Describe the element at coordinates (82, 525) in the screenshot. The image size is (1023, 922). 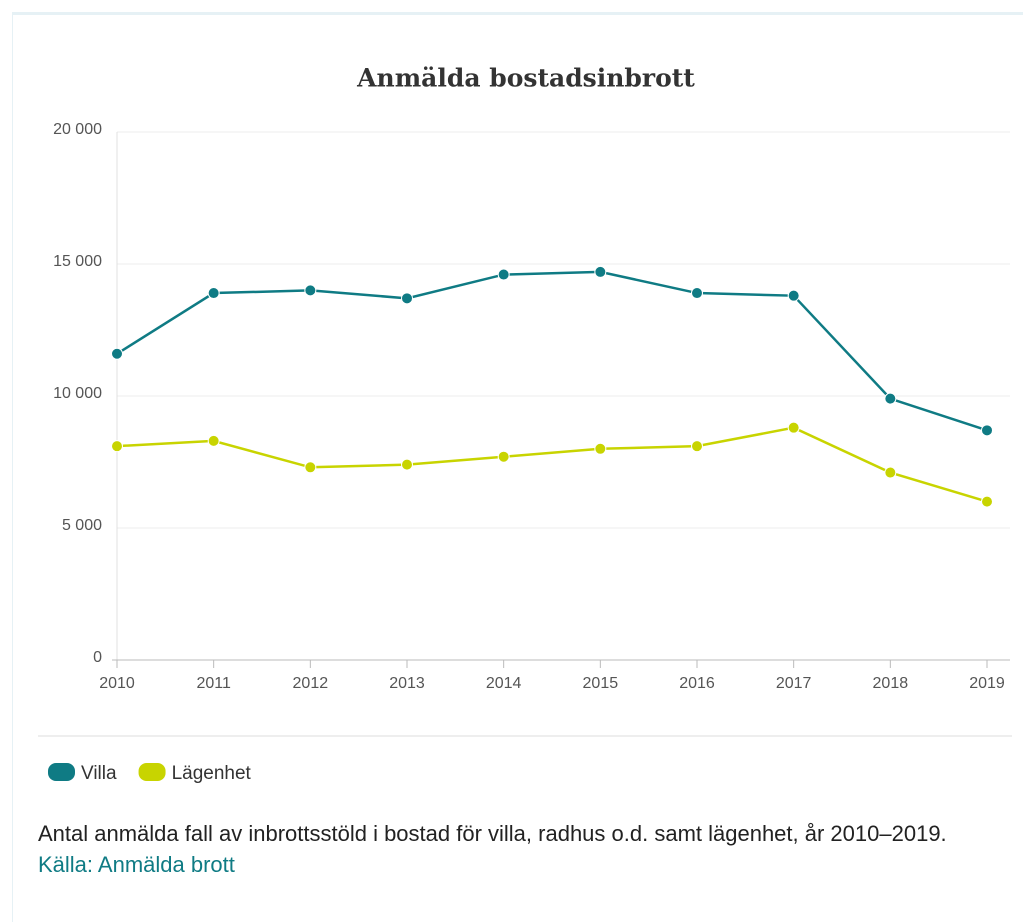
I see `y-tick-label: 5 000` at that location.